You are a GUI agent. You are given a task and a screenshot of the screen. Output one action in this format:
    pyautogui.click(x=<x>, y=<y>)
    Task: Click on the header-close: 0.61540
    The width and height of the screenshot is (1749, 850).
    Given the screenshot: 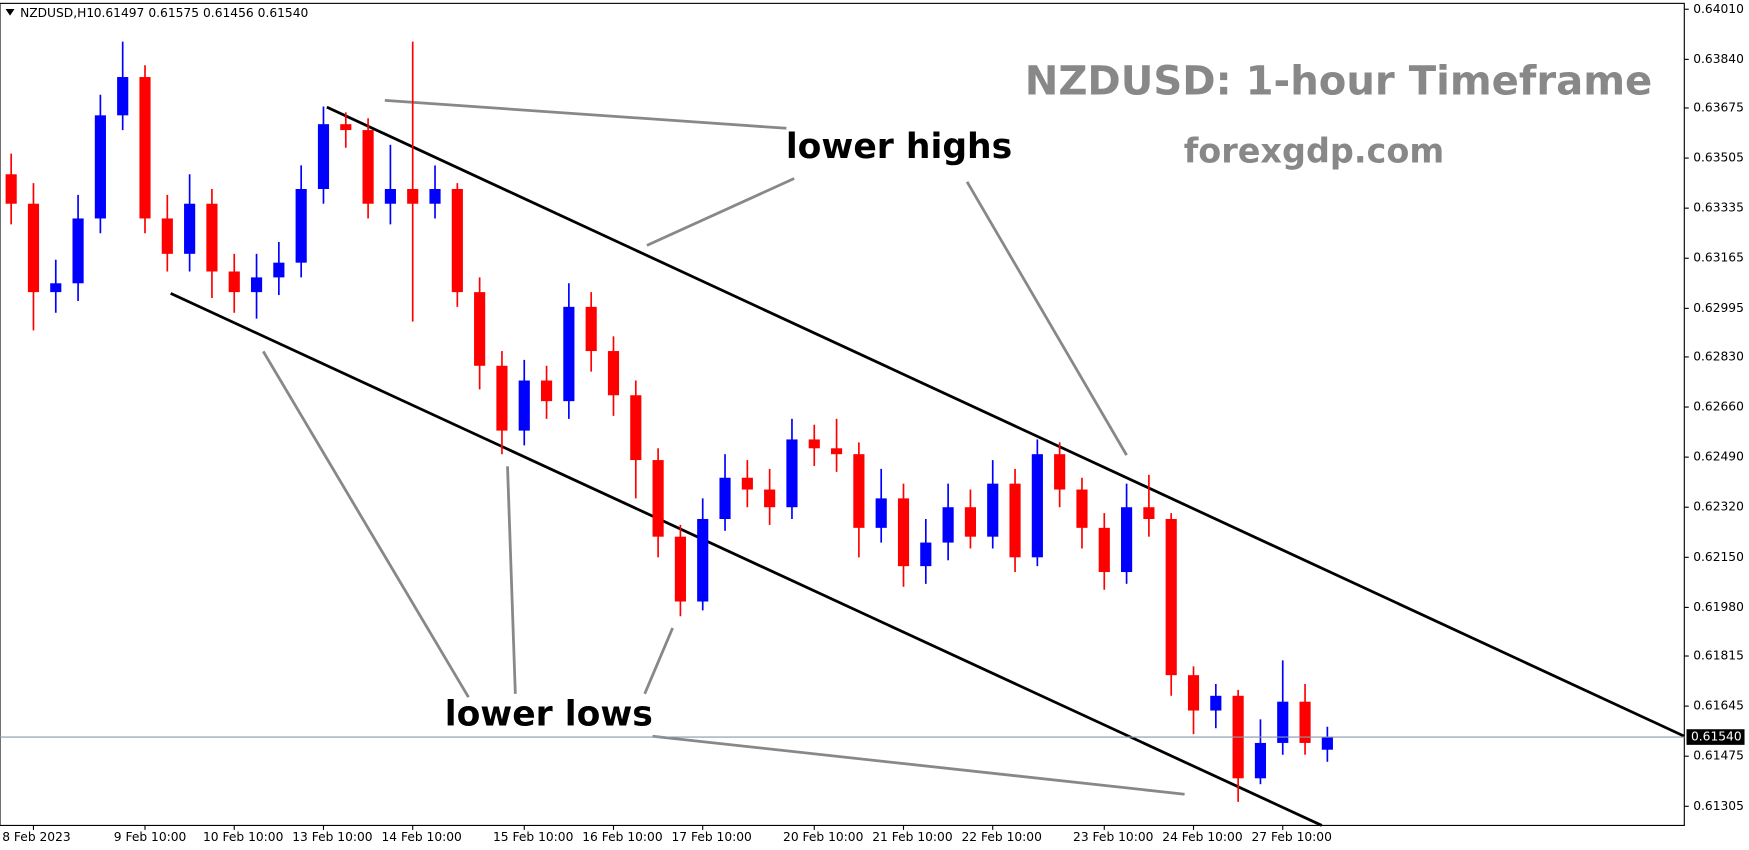 What is the action you would take?
    pyautogui.click(x=283, y=13)
    